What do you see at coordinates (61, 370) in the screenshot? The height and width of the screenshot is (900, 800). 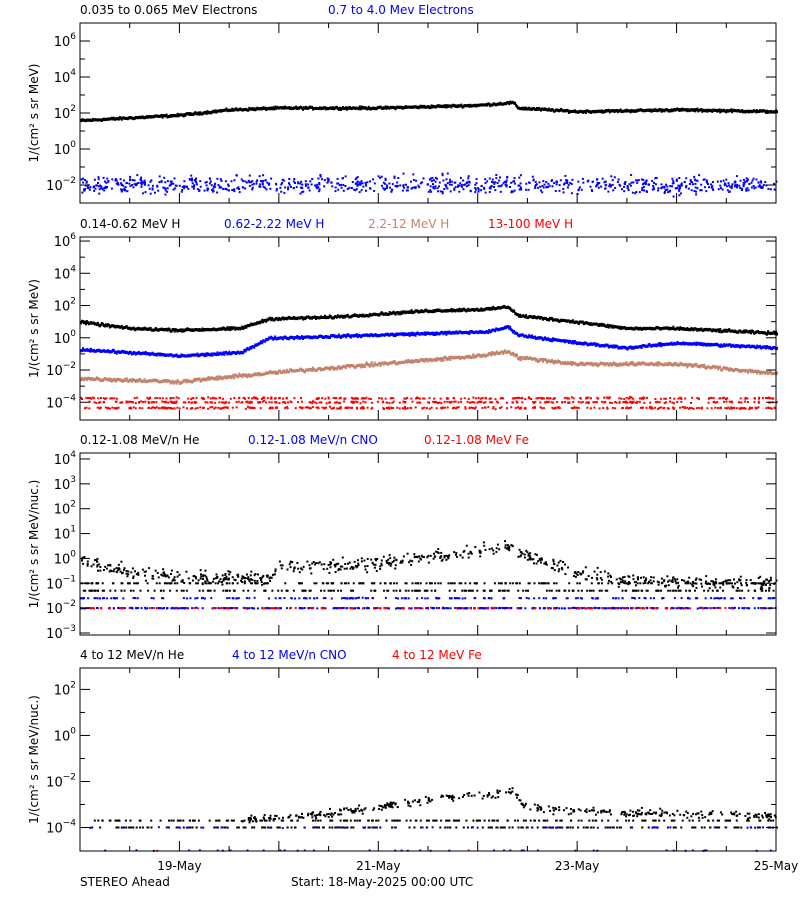 I see `y-tick-label: 10−2` at bounding box center [61, 370].